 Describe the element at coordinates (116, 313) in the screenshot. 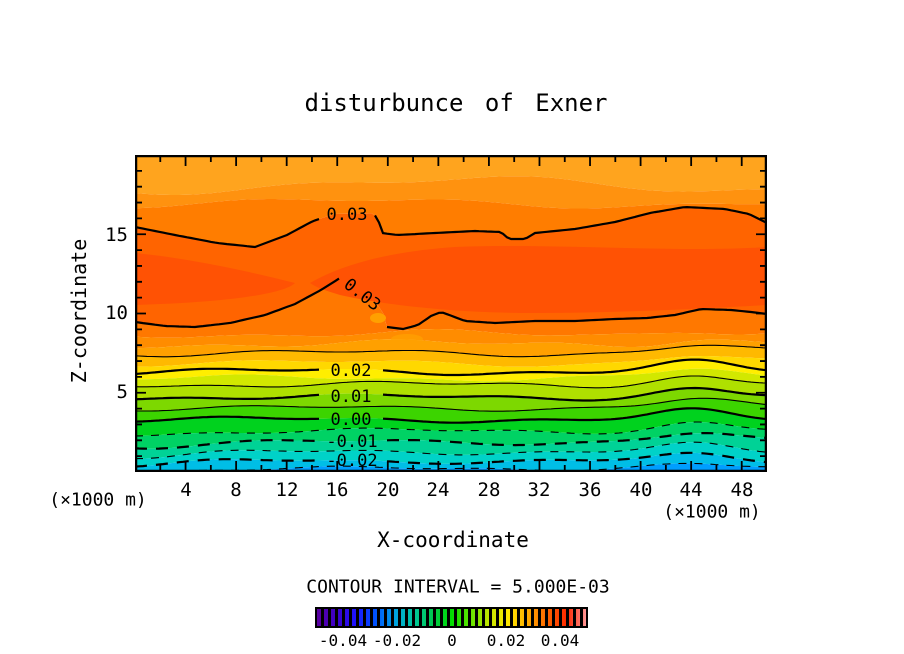

I see `z-tick-label: 10` at that location.